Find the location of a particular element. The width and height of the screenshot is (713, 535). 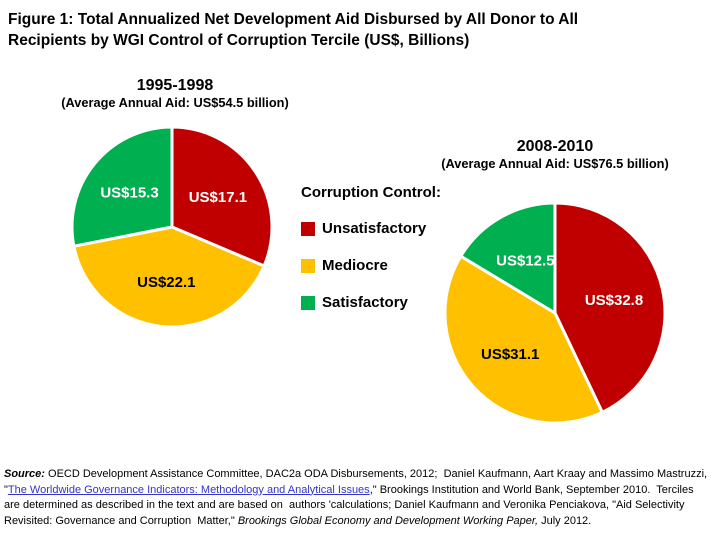

legend-label: Satisfactory is located at coordinates (365, 302).